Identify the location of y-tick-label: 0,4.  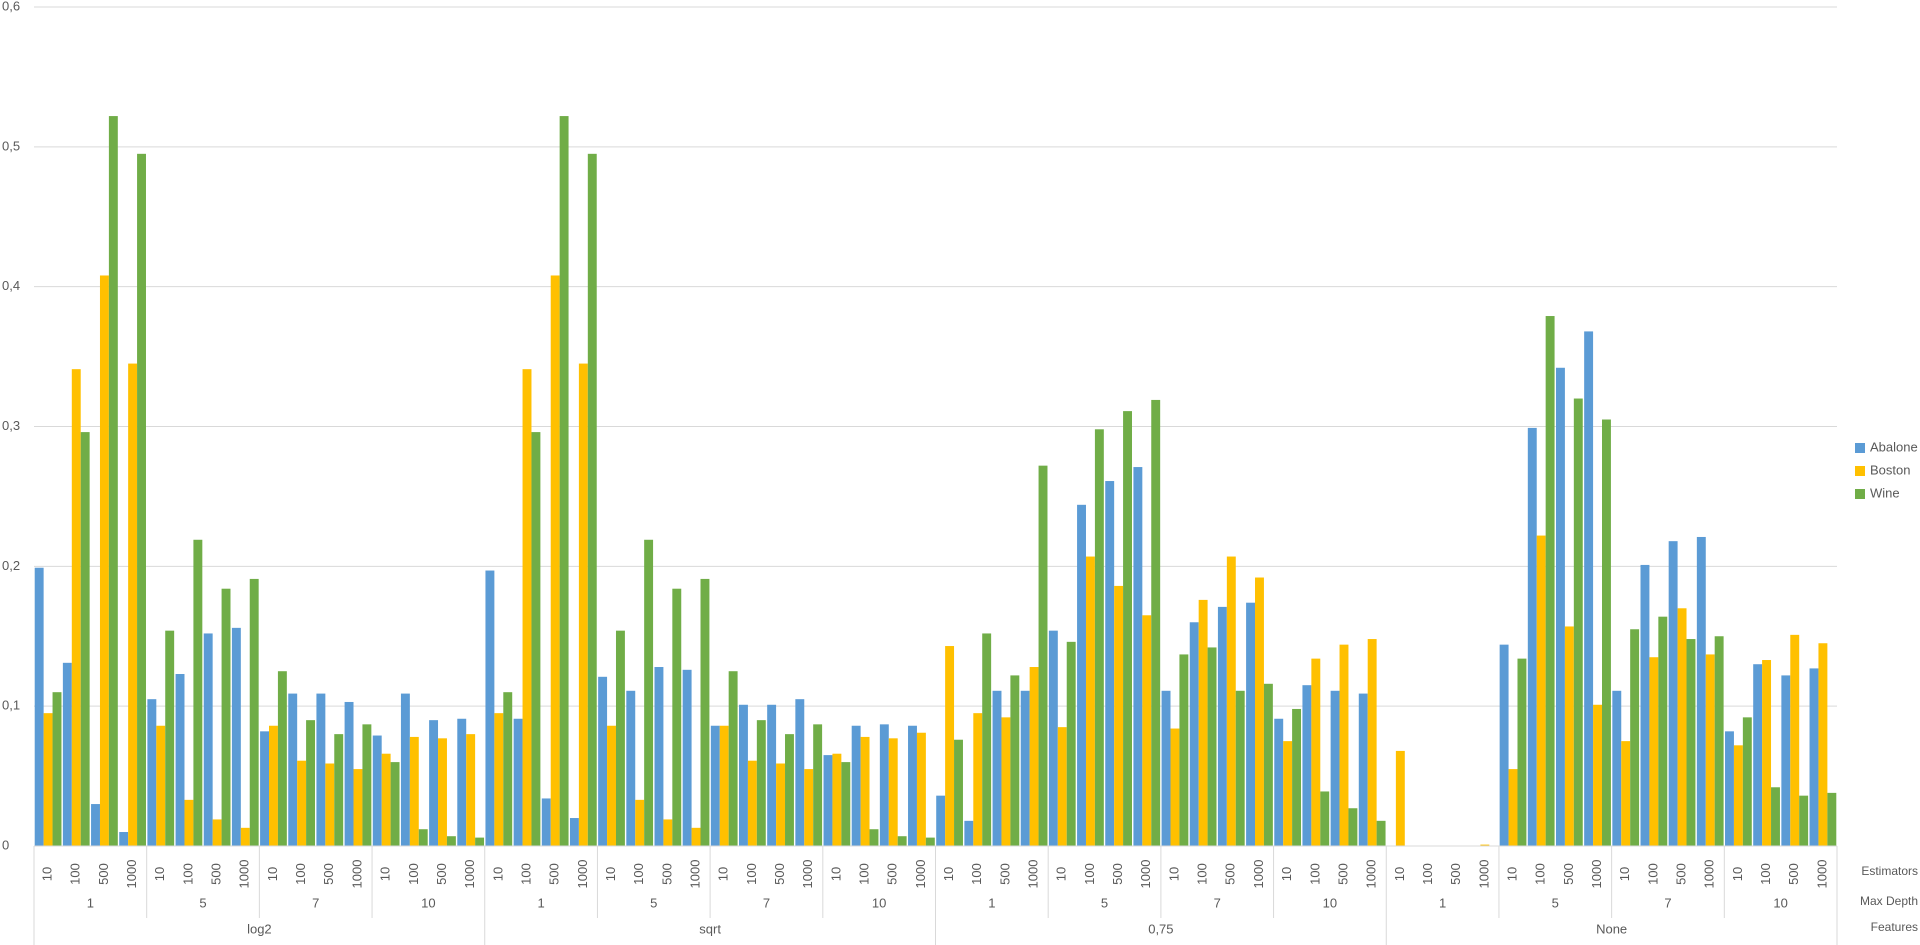
(11, 285).